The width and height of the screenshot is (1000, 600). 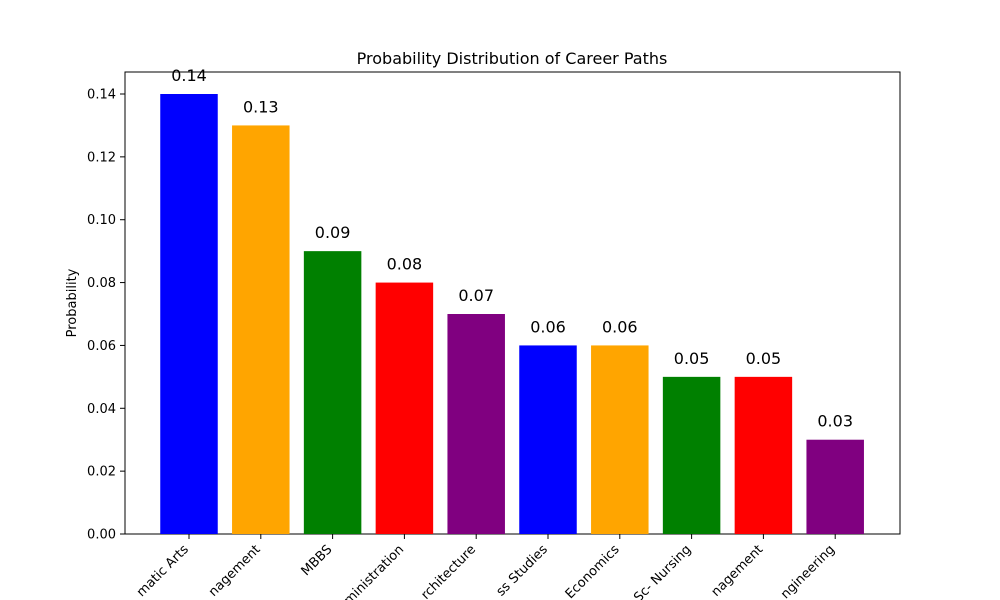 I want to click on x-tick-label: ss Studies, so click(x=522, y=570).